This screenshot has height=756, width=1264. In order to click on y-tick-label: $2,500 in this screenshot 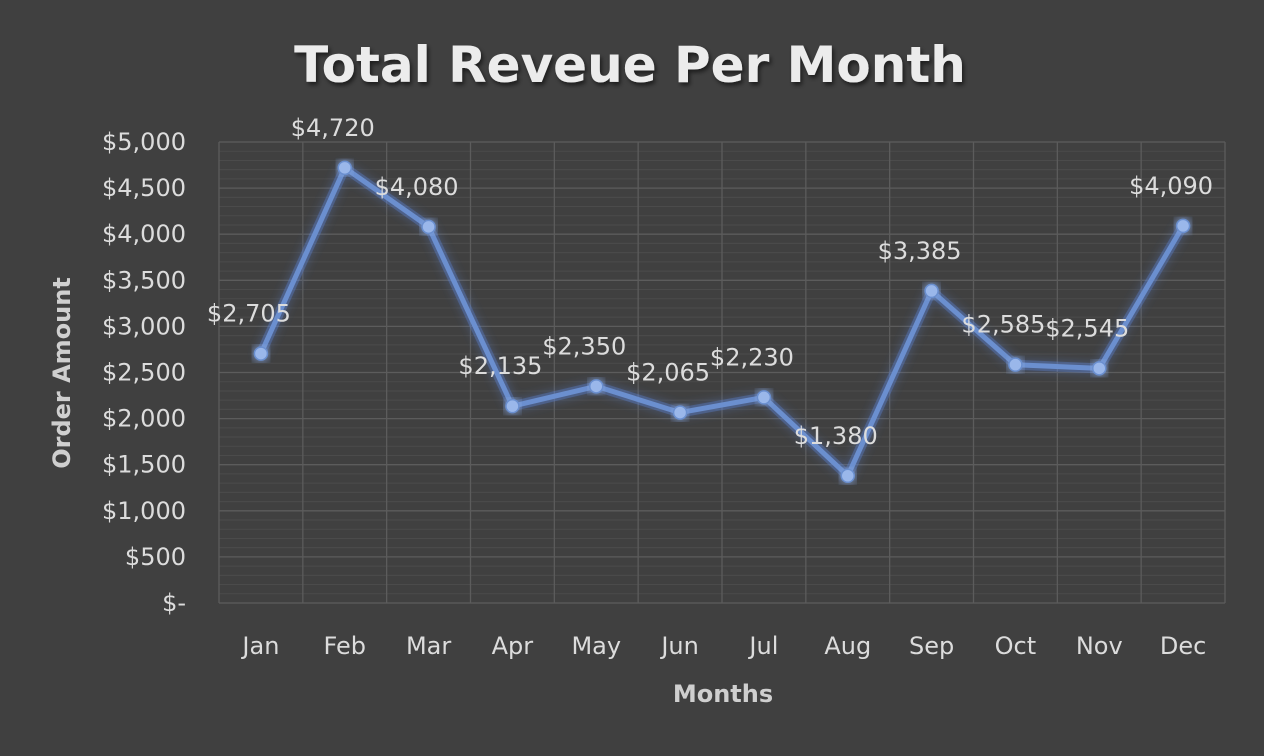, I will do `click(144, 373)`.